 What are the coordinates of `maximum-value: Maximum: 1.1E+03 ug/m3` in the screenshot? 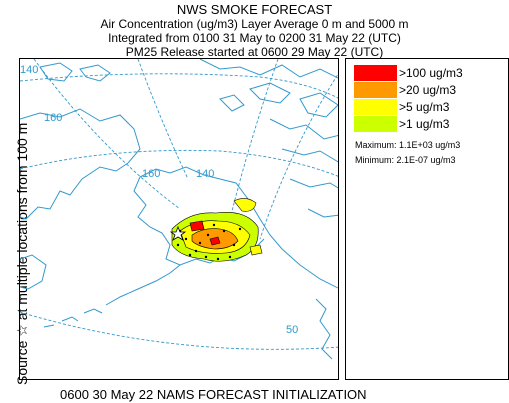 It's located at (408, 145).